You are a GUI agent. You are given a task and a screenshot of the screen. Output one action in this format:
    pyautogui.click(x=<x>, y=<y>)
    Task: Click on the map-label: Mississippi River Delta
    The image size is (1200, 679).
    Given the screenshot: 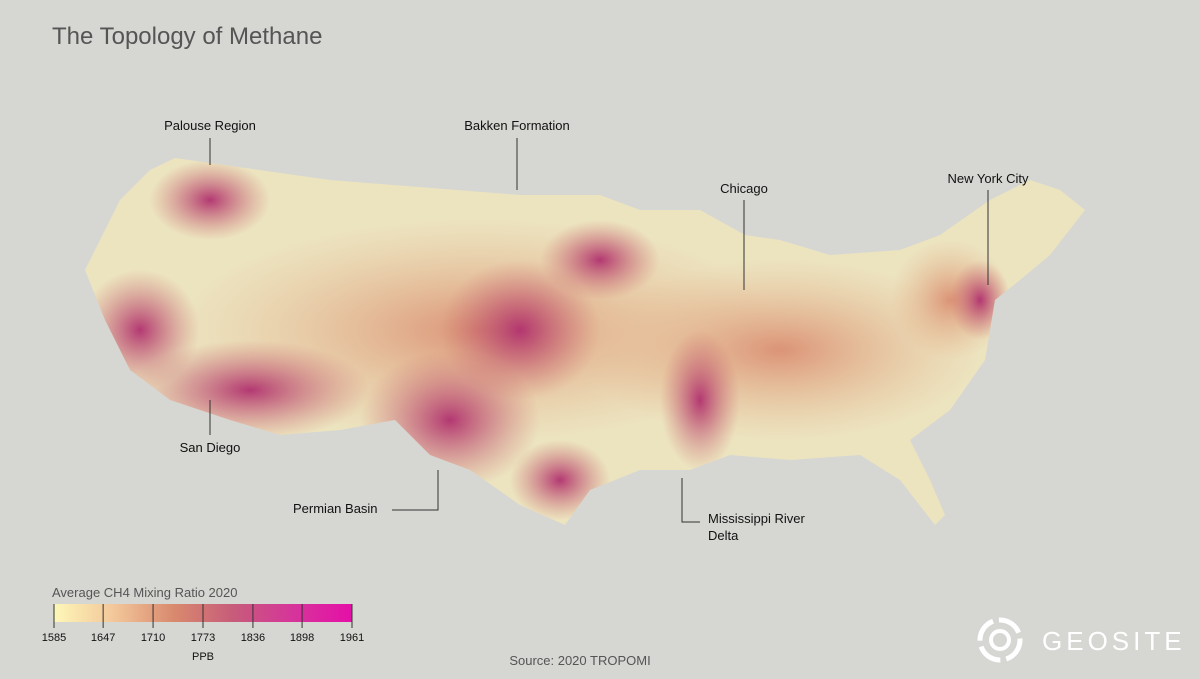 What is the action you would take?
    pyautogui.click(x=756, y=527)
    